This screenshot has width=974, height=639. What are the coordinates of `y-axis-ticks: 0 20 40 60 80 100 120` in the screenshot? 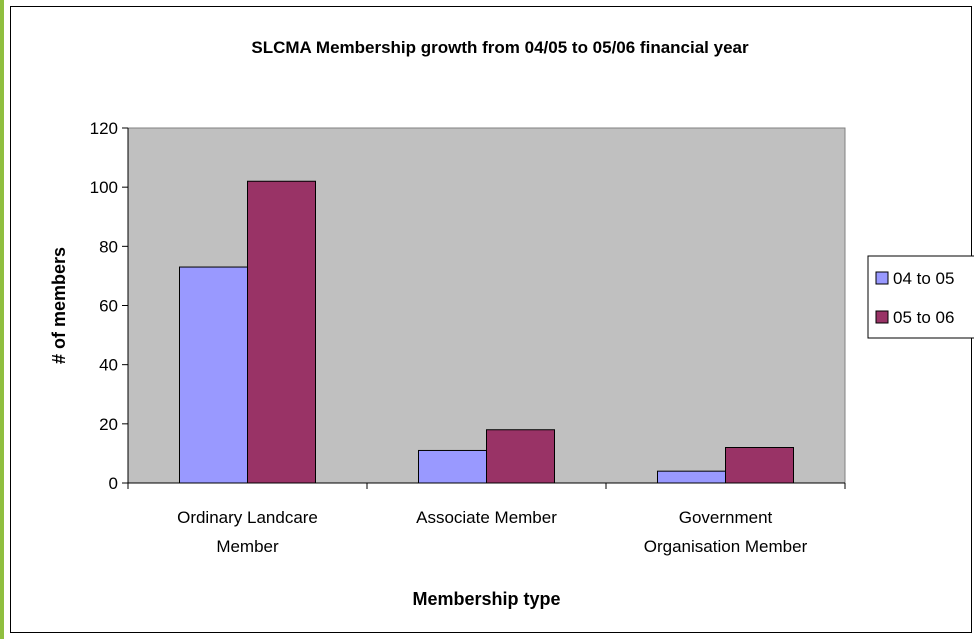 It's located at (109, 306).